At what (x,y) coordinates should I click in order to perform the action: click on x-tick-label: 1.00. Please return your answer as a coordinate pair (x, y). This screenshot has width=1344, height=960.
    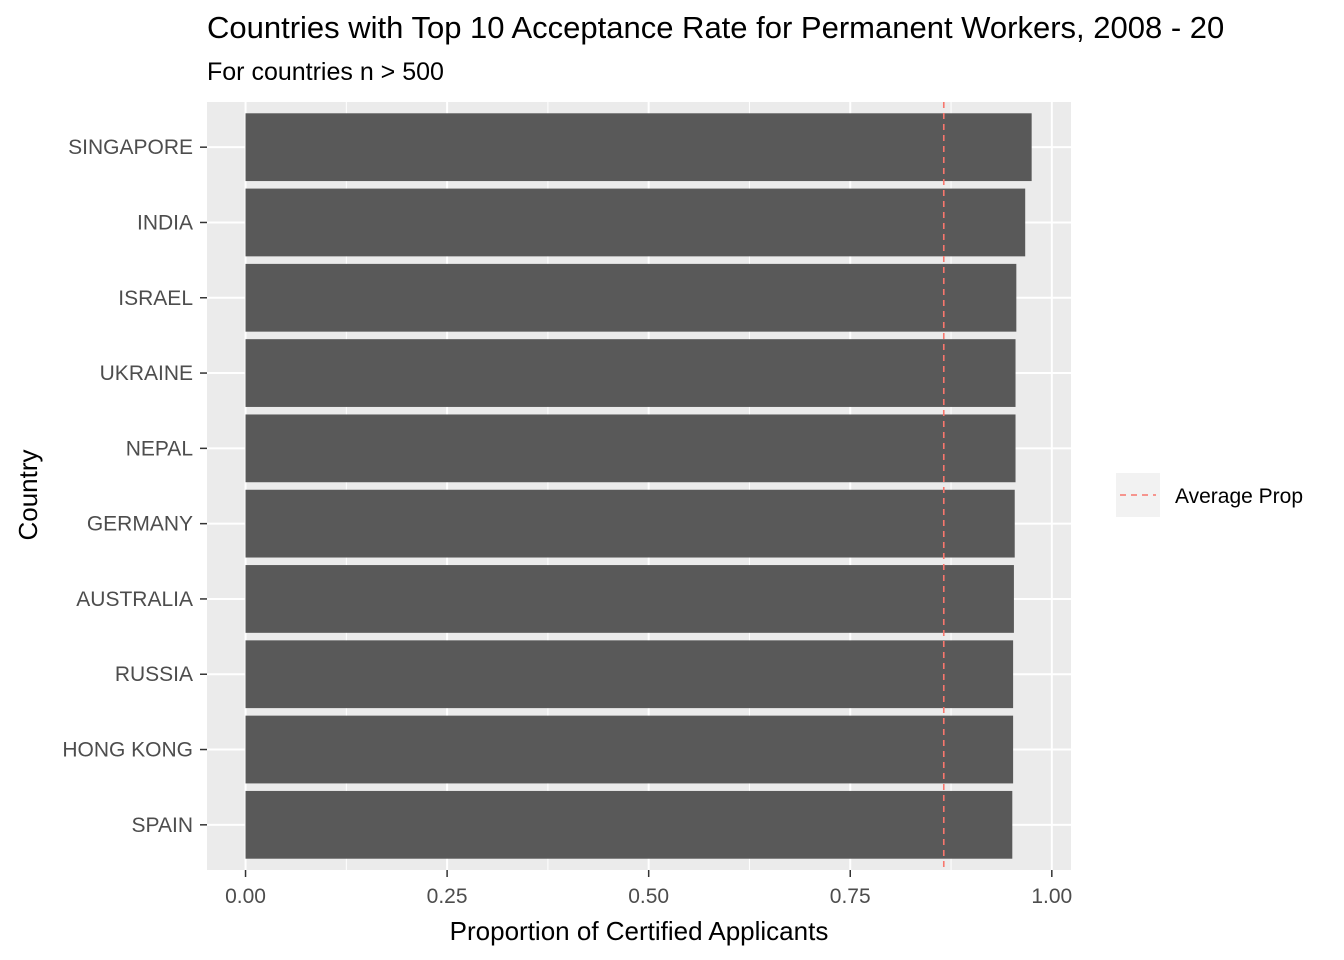
    Looking at the image, I should click on (1051, 896).